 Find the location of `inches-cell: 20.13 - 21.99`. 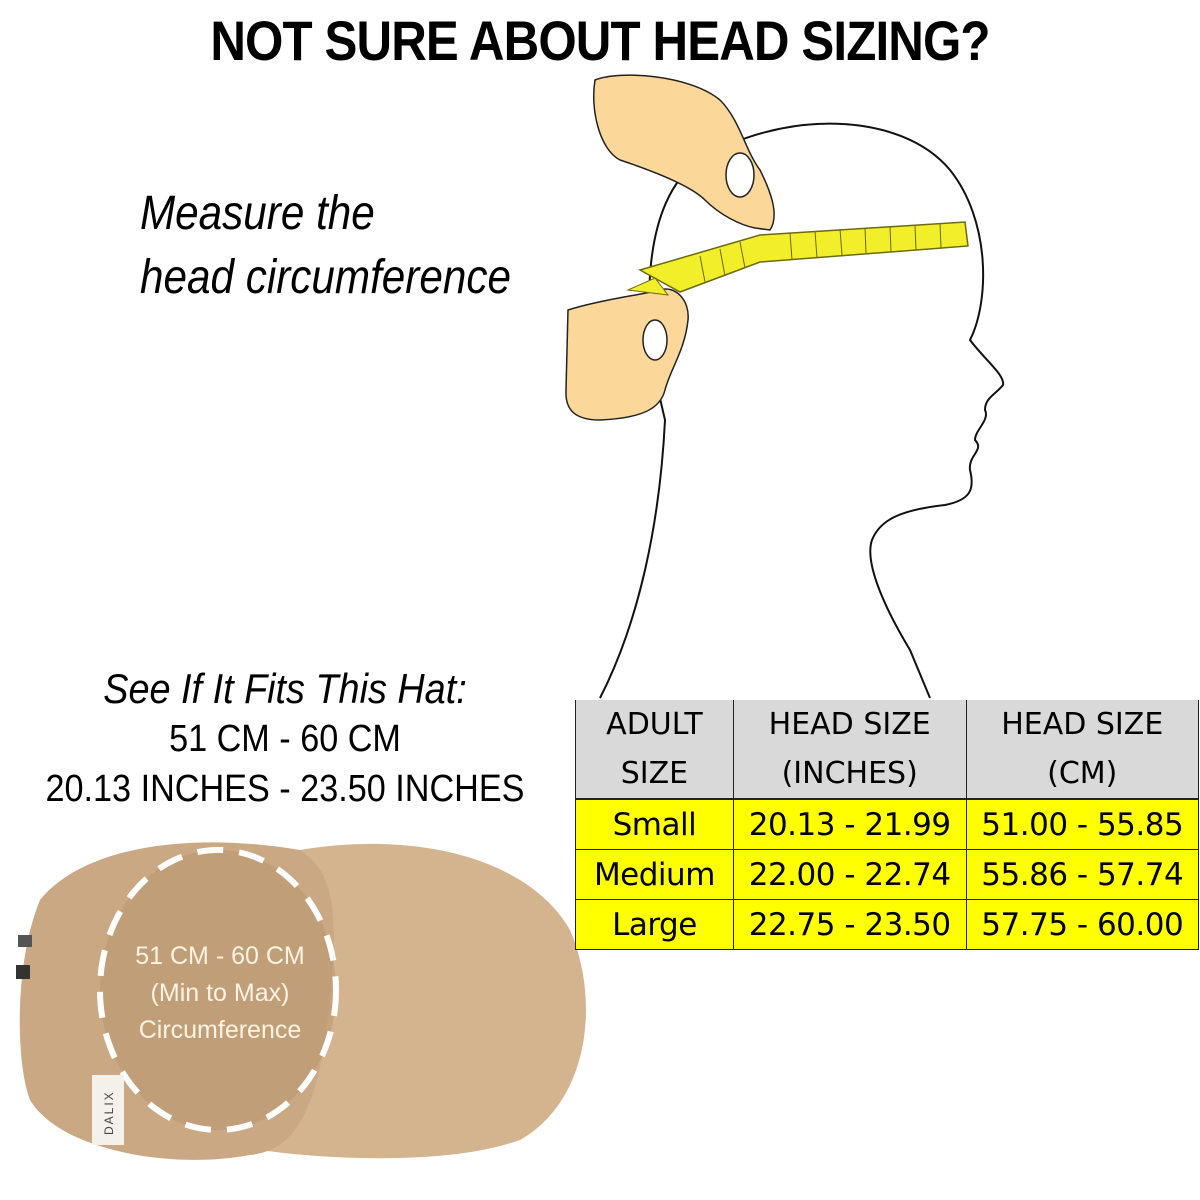

inches-cell: 20.13 - 21.99 is located at coordinates (849, 824).